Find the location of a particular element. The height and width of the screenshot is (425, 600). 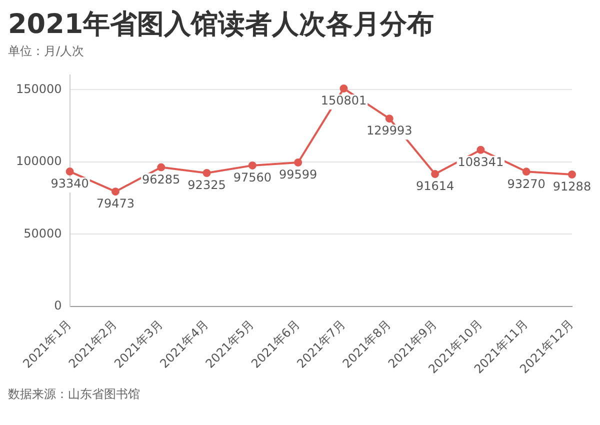

data-label: 91614 is located at coordinates (435, 186).